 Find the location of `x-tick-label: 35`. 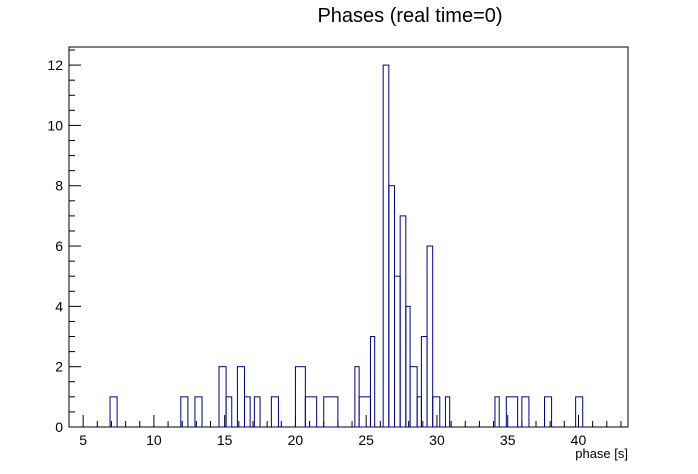

x-tick-label: 35 is located at coordinates (508, 440).